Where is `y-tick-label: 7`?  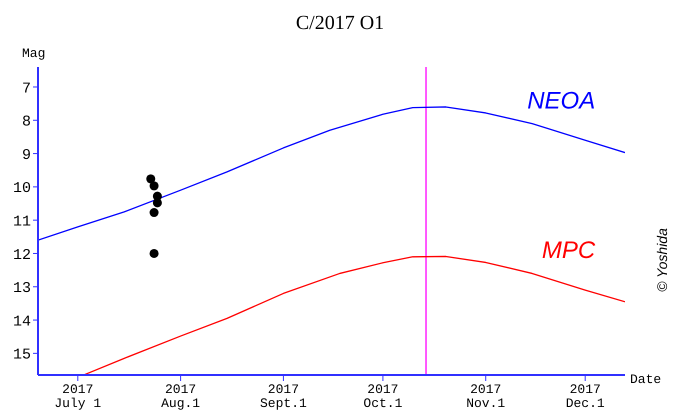 y-tick-label: 7 is located at coordinates (26, 89).